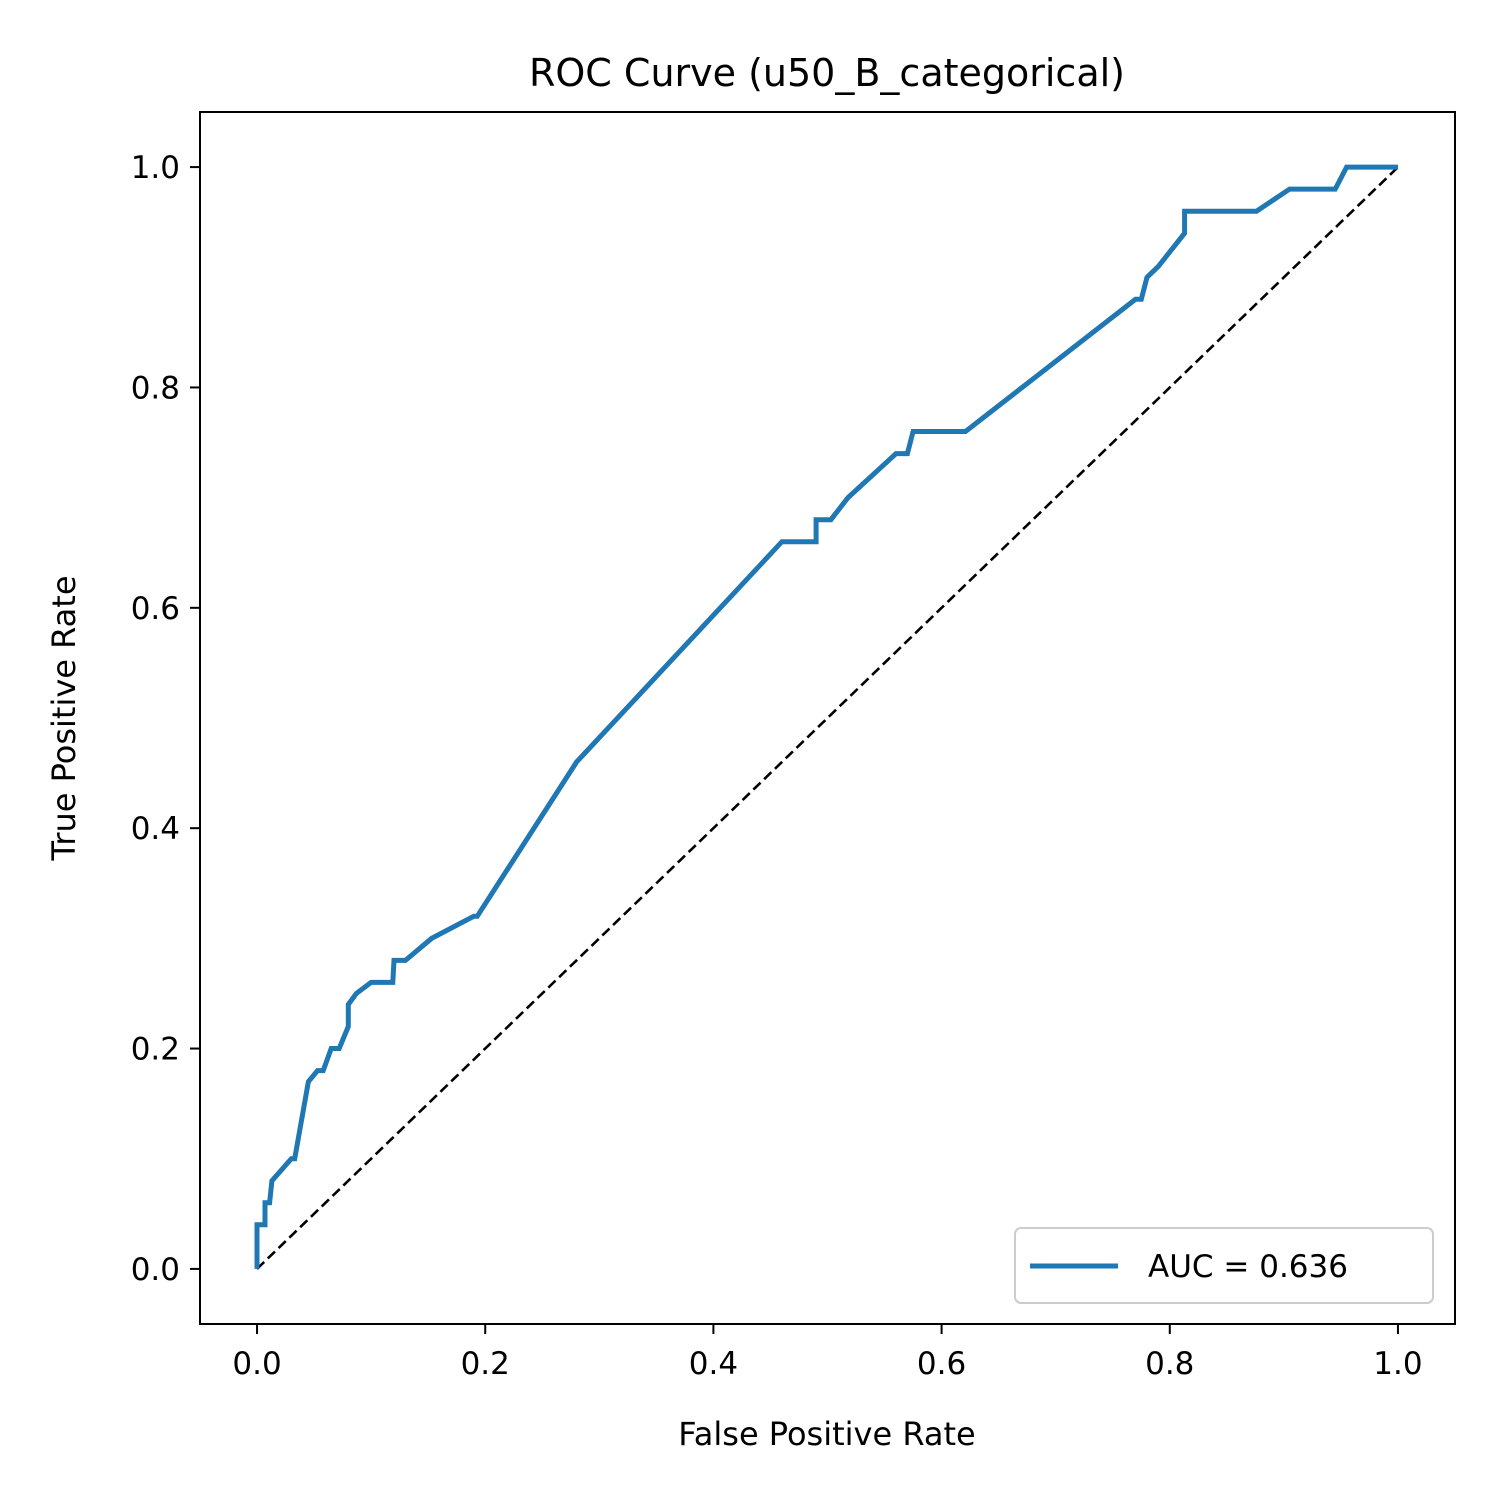  Describe the element at coordinates (485, 1364) in the screenshot. I see `x-tick-label: 0.2` at that location.